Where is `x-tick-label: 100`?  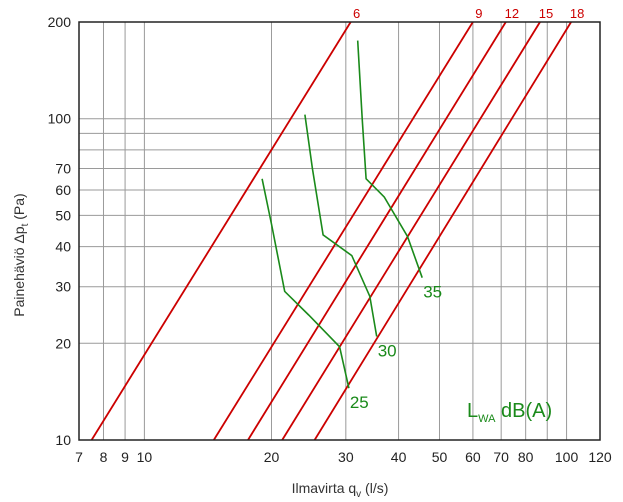
x-tick-label: 100 is located at coordinates (567, 457).